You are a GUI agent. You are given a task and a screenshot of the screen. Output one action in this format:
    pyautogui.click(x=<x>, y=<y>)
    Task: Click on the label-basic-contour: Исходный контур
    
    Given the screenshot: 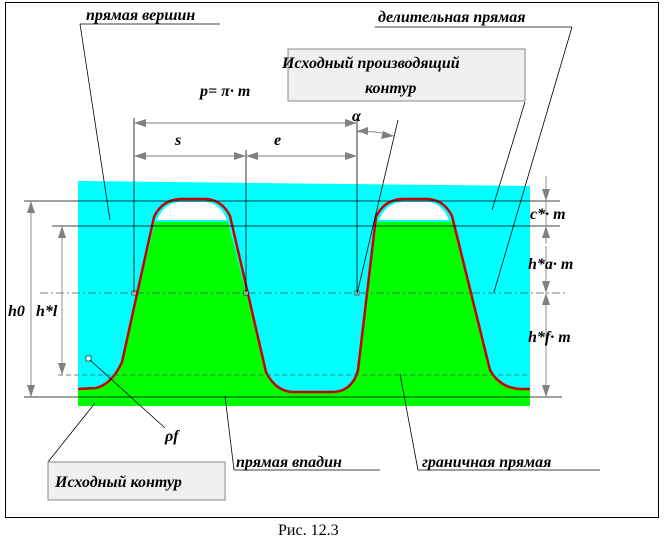 What is the action you would take?
    pyautogui.click(x=118, y=482)
    